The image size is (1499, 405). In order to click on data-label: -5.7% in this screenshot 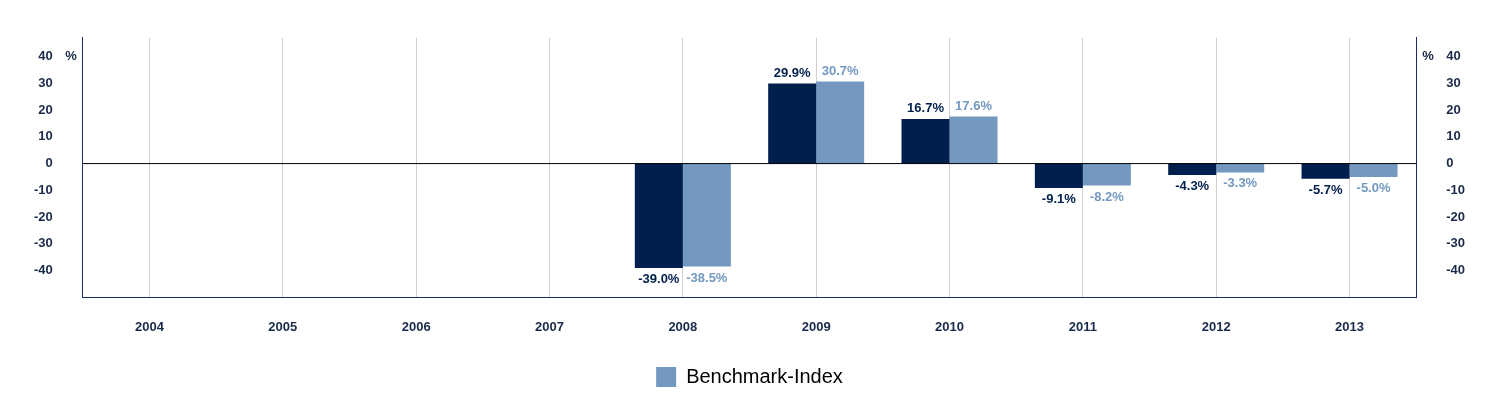, I will do `click(1325, 189)`.